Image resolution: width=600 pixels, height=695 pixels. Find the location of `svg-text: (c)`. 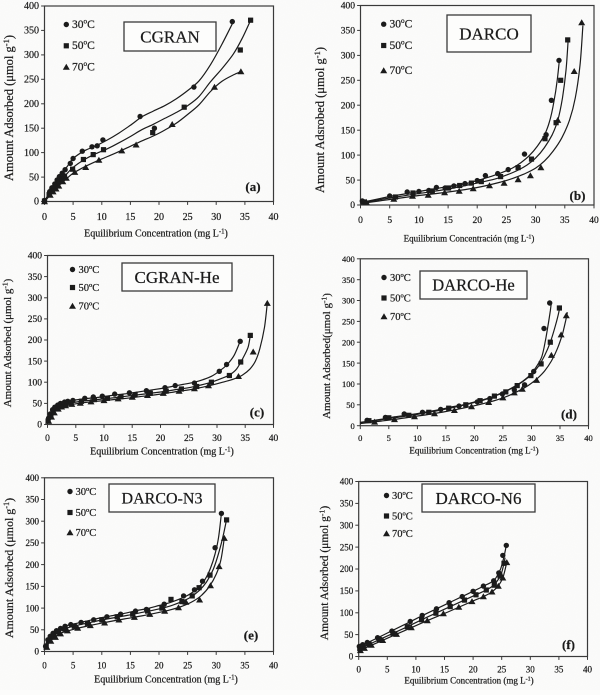

svg-text: (c) is located at coordinates (257, 412).